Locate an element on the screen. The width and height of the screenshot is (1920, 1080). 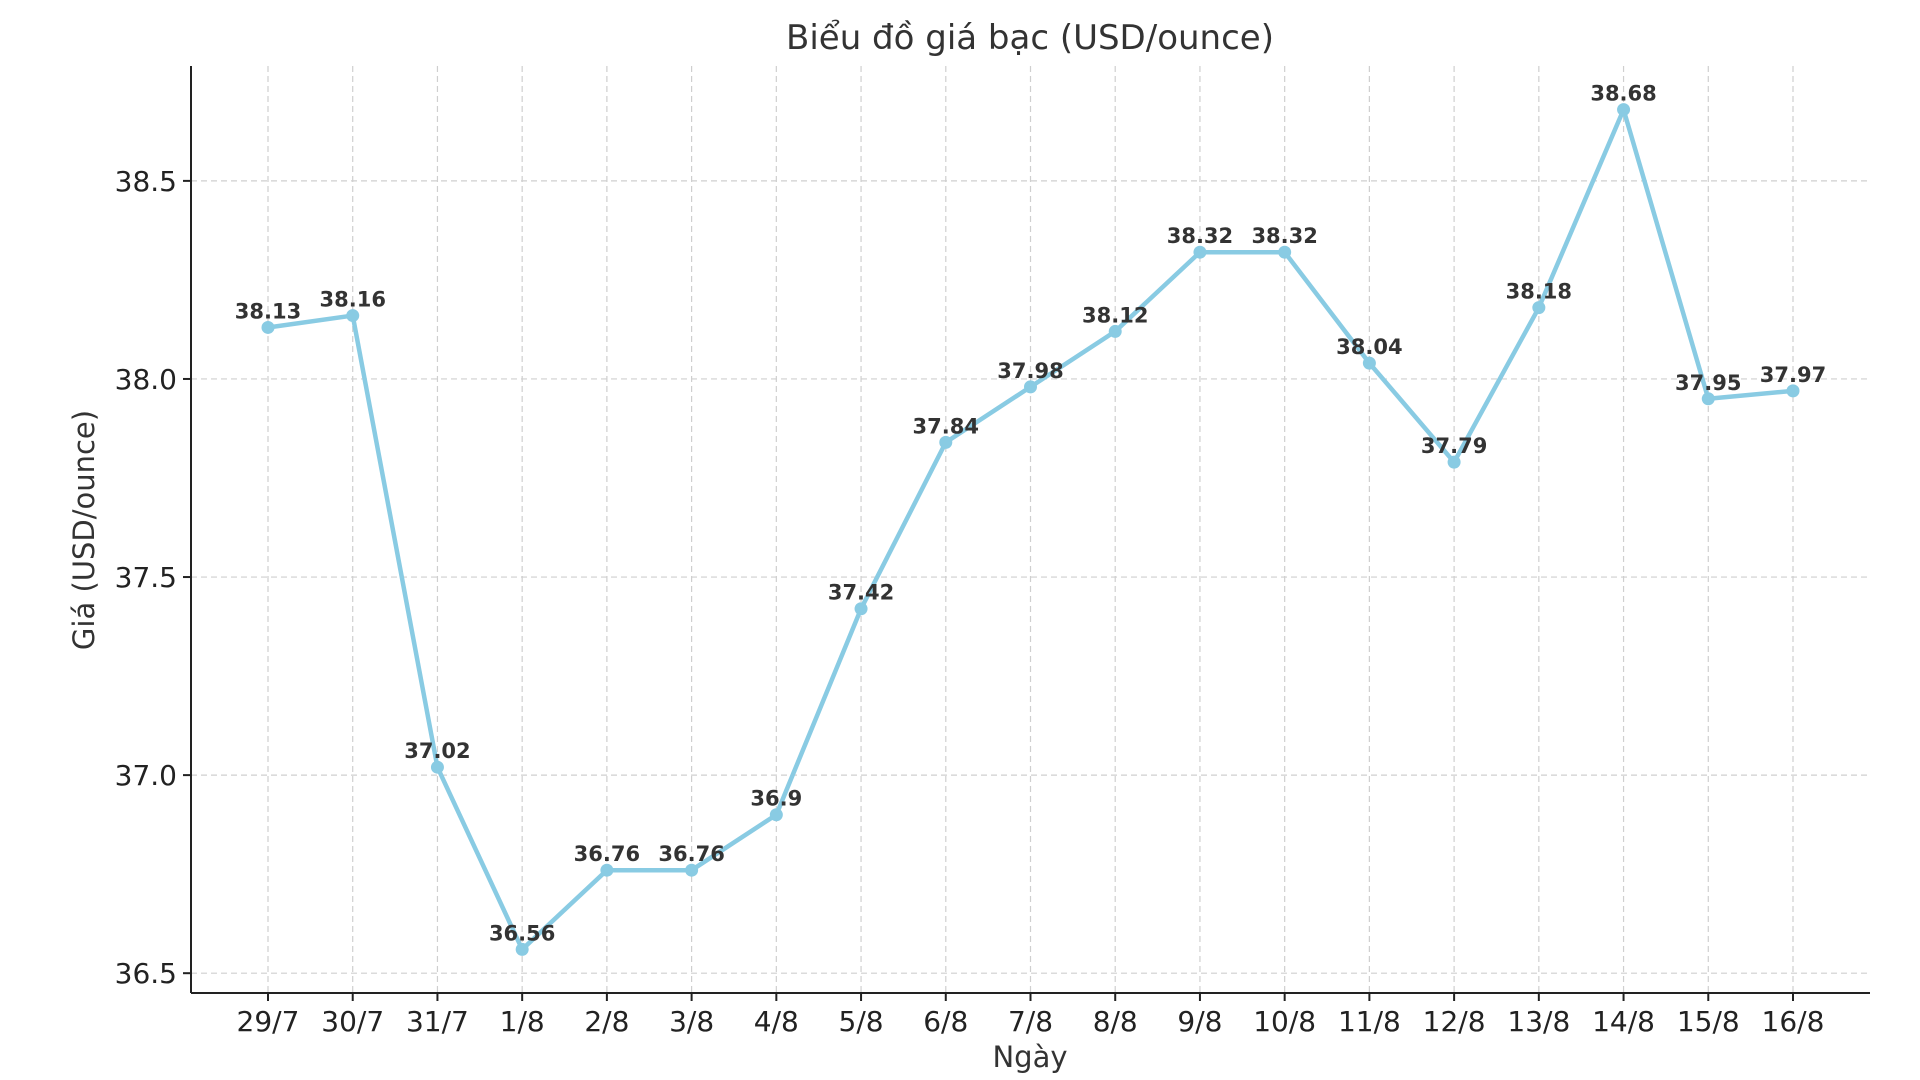
data-label: 38.04 is located at coordinates (1369, 347).